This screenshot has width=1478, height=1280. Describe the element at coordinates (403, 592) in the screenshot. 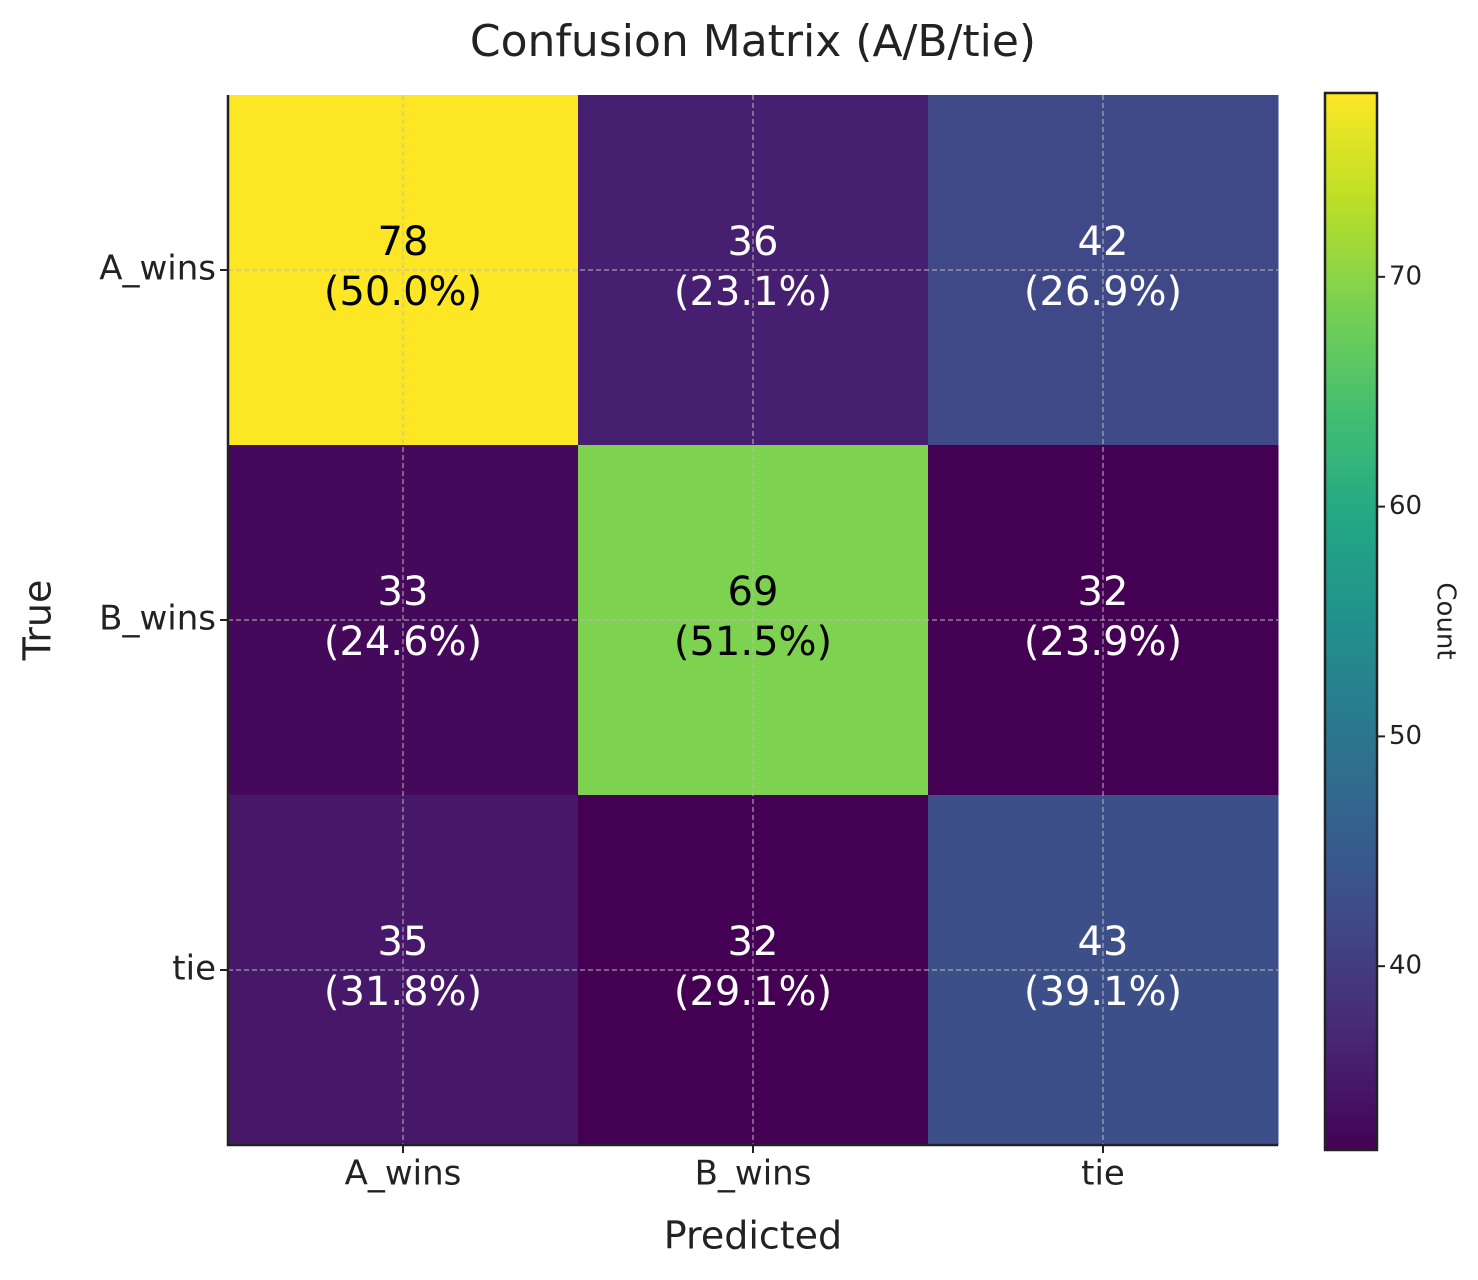

I see `cell-value: 33` at that location.